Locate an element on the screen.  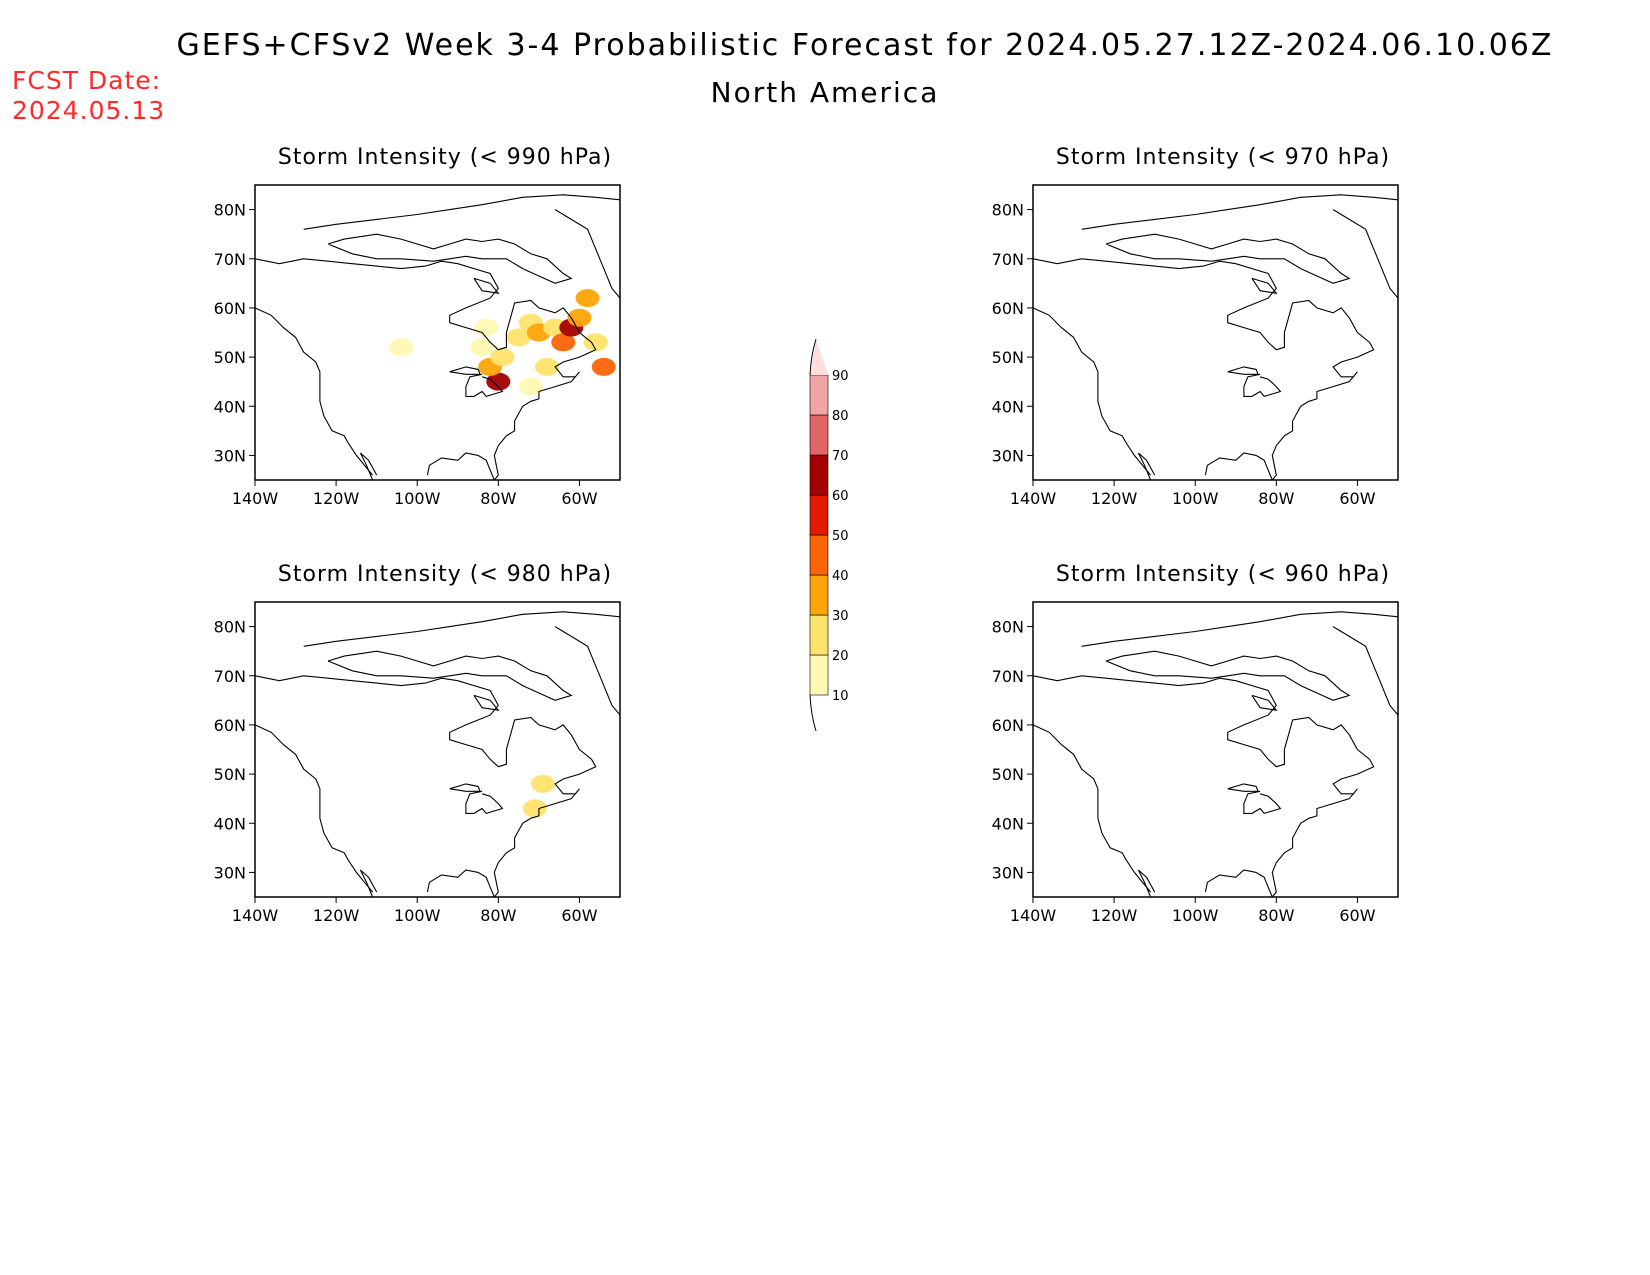
forecast-date-block: FCST Date: 2024.05.13 is located at coordinates (88, 96).